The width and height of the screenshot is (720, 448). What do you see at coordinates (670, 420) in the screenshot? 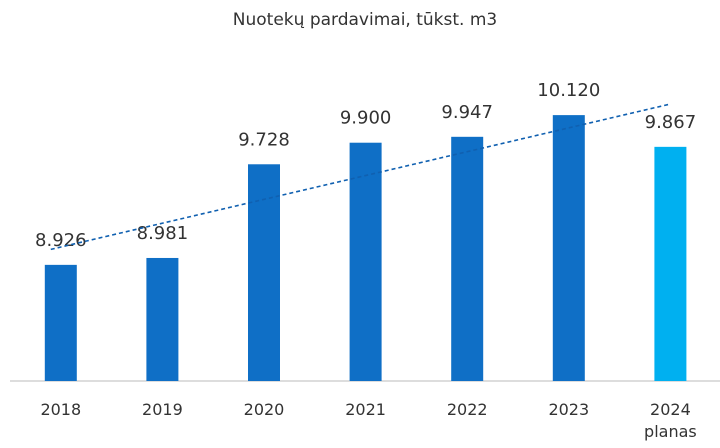
I see `x-tick-label: 2024 planas` at bounding box center [670, 420].